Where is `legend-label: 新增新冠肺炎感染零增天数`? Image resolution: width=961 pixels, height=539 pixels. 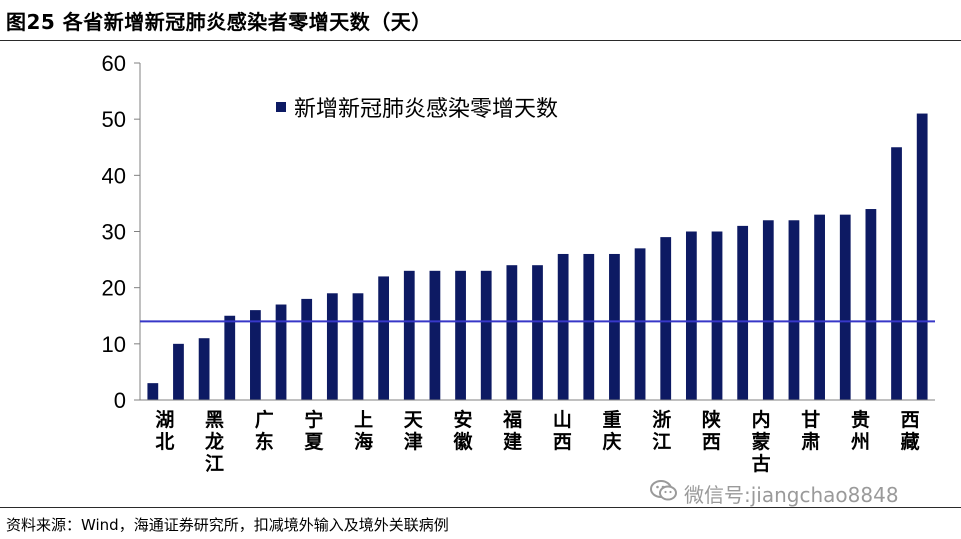 legend-label: 新增新冠肺炎感染零增天数 is located at coordinates (426, 109).